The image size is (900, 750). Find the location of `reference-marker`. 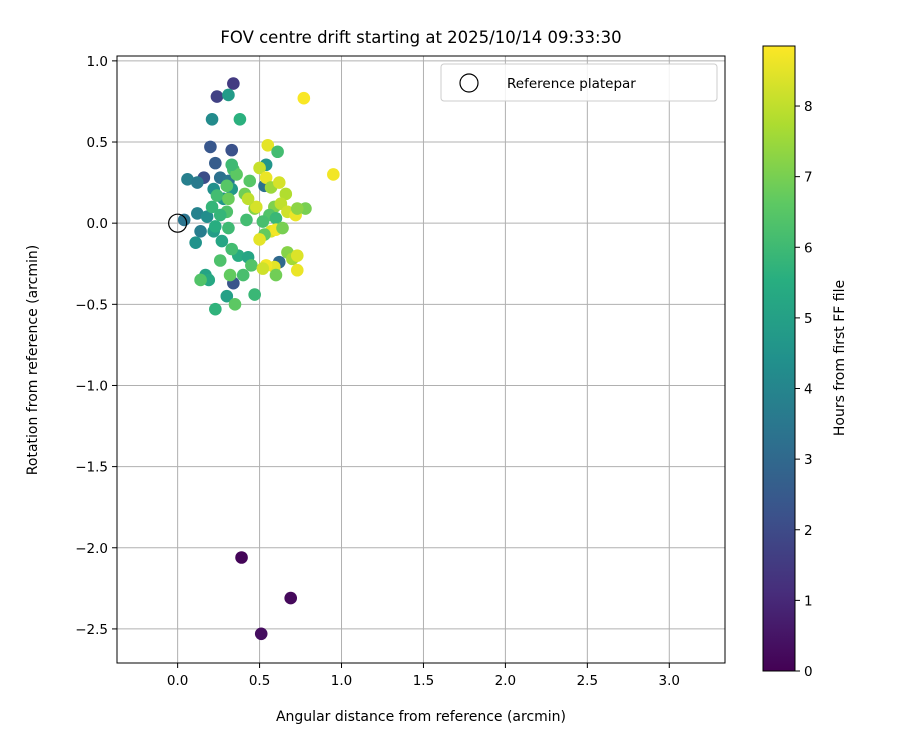

reference-marker is located at coordinates (178, 223).